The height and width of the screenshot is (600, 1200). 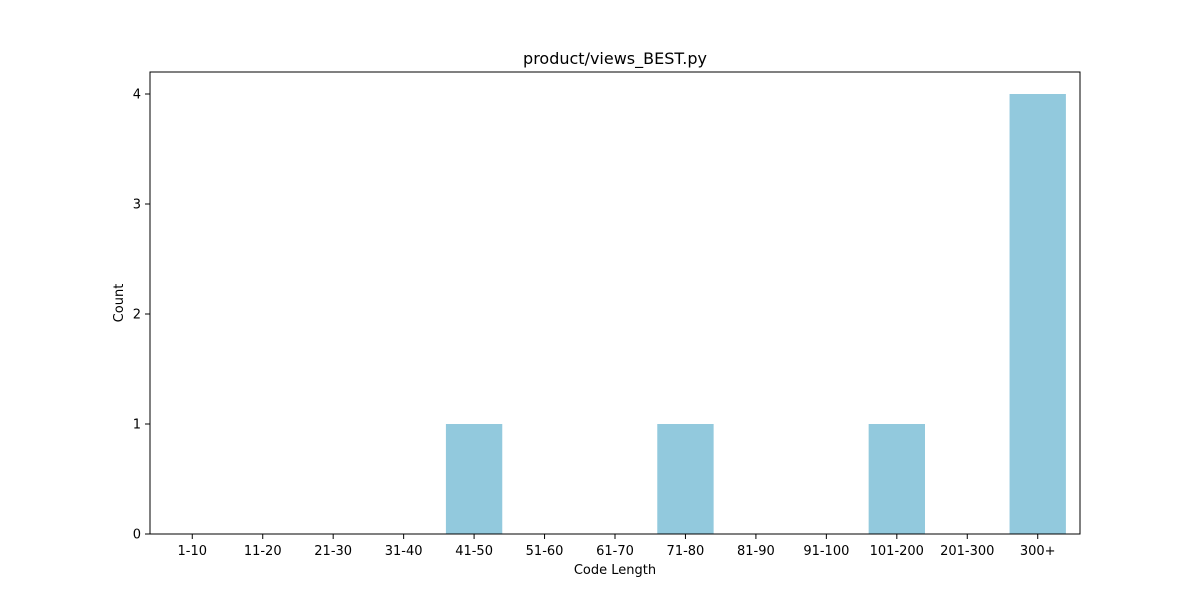 I want to click on x-tick-label: 41-50, so click(x=474, y=551).